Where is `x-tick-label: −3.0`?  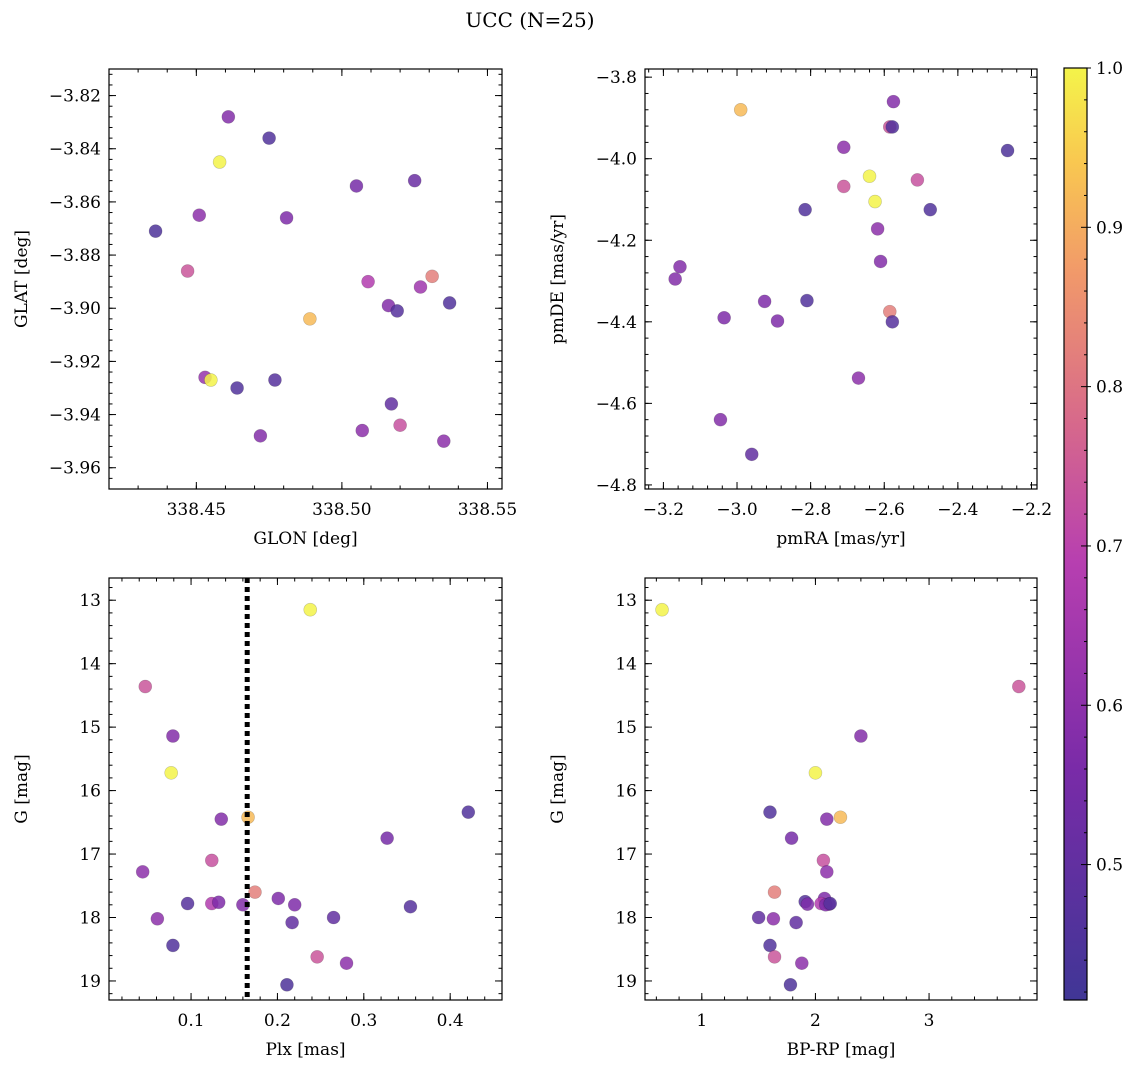
x-tick-label: −3.0 is located at coordinates (736, 510).